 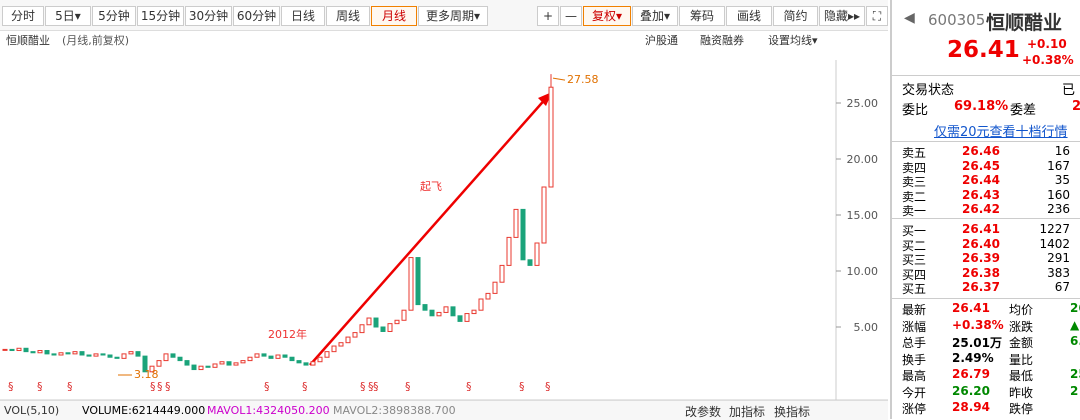 I want to click on tab: 日线, so click(x=303, y=16).